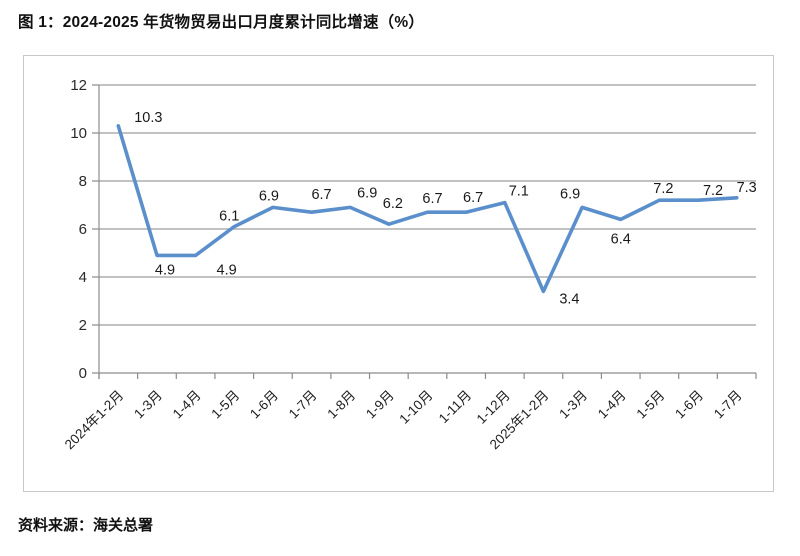 This screenshot has height=556, width=800. What do you see at coordinates (221, 22) in the screenshot?
I see `figure-title: 图 1：2024-2025 年货物贸易出口月度累计同比增速（%）` at bounding box center [221, 22].